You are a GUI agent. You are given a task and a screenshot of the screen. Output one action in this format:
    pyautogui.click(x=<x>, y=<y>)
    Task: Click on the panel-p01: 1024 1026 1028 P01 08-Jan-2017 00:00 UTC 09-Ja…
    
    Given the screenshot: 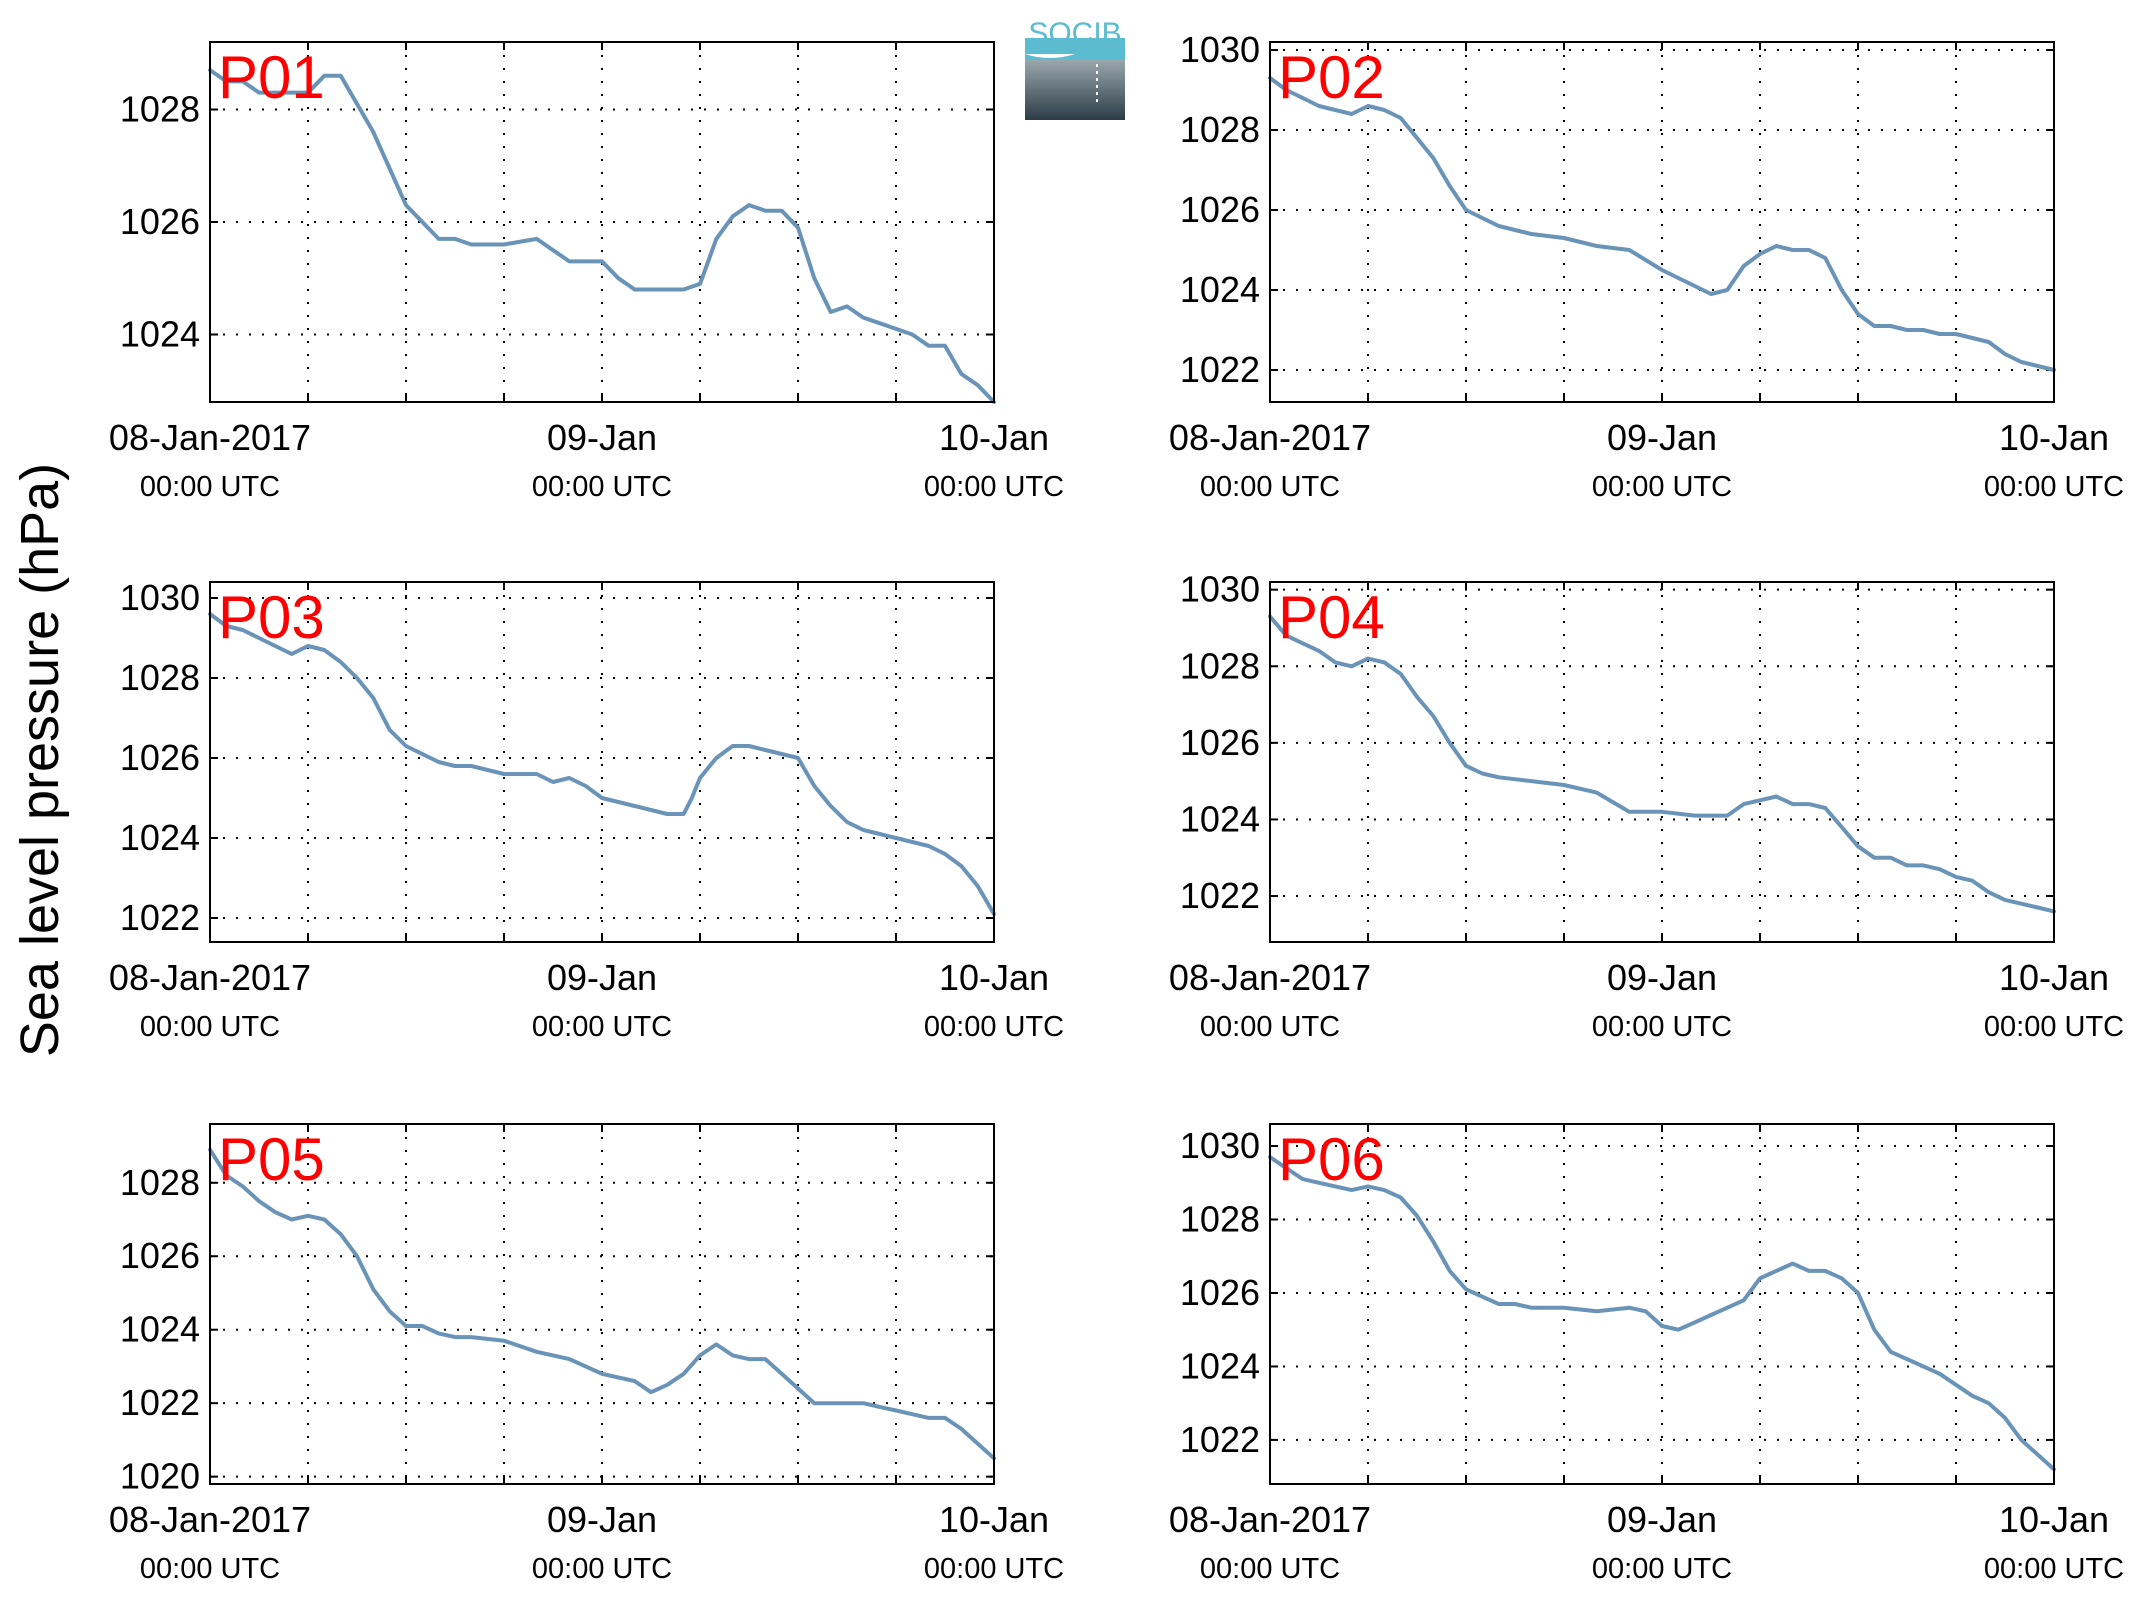 What is the action you would take?
    pyautogui.click(x=586, y=272)
    